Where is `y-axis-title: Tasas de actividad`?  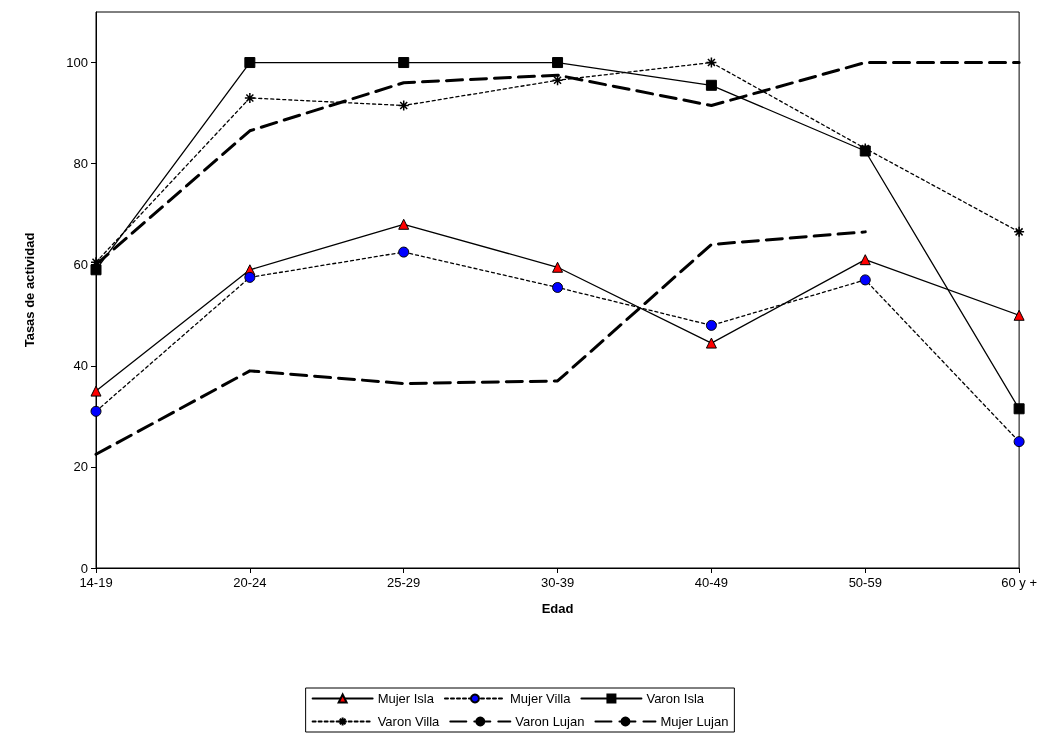 y-axis-title: Tasas de actividad is located at coordinates (29, 290).